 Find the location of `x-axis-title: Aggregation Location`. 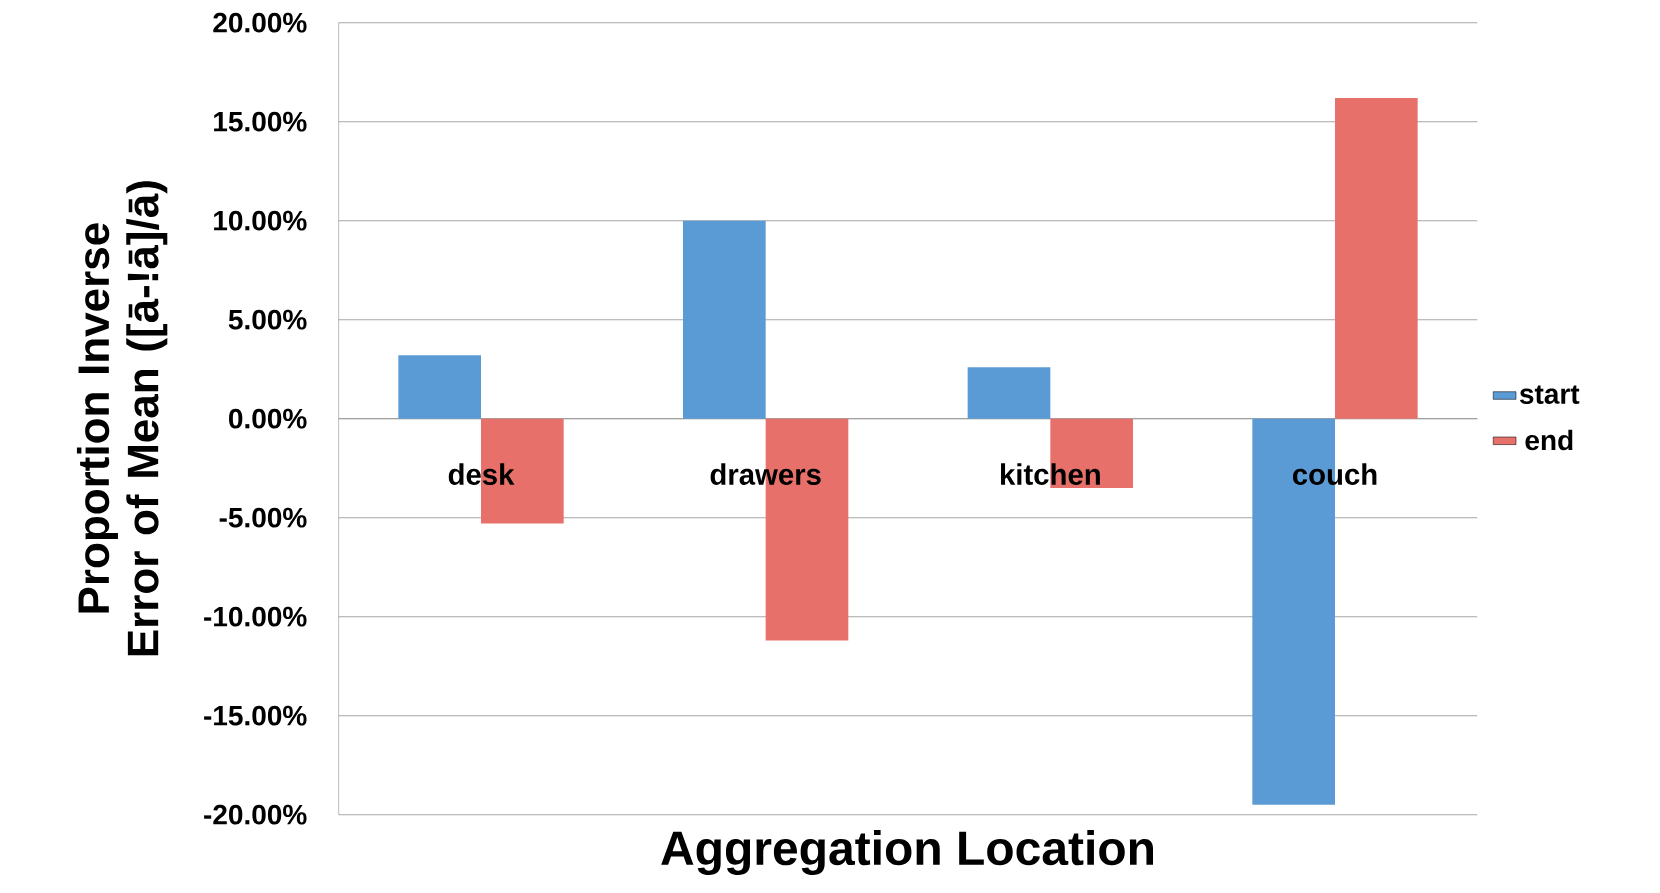

x-axis-title: Aggregation Location is located at coordinates (907, 852).